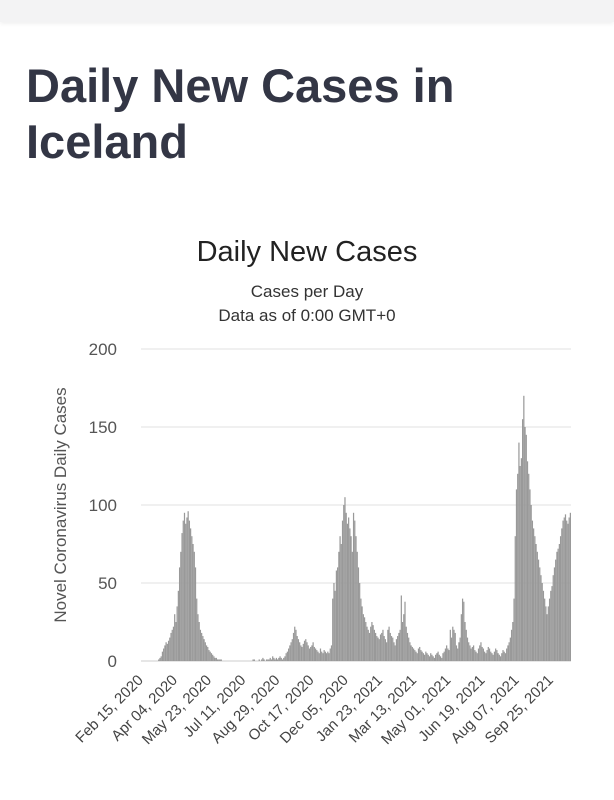  What do you see at coordinates (107, 583) in the screenshot?
I see `y-tick-label: 50` at bounding box center [107, 583].